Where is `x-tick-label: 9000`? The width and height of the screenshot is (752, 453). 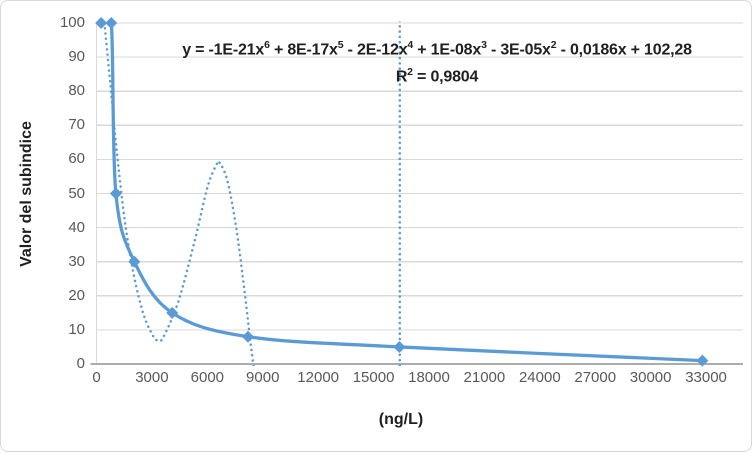 x-tick-label: 9000 is located at coordinates (263, 377).